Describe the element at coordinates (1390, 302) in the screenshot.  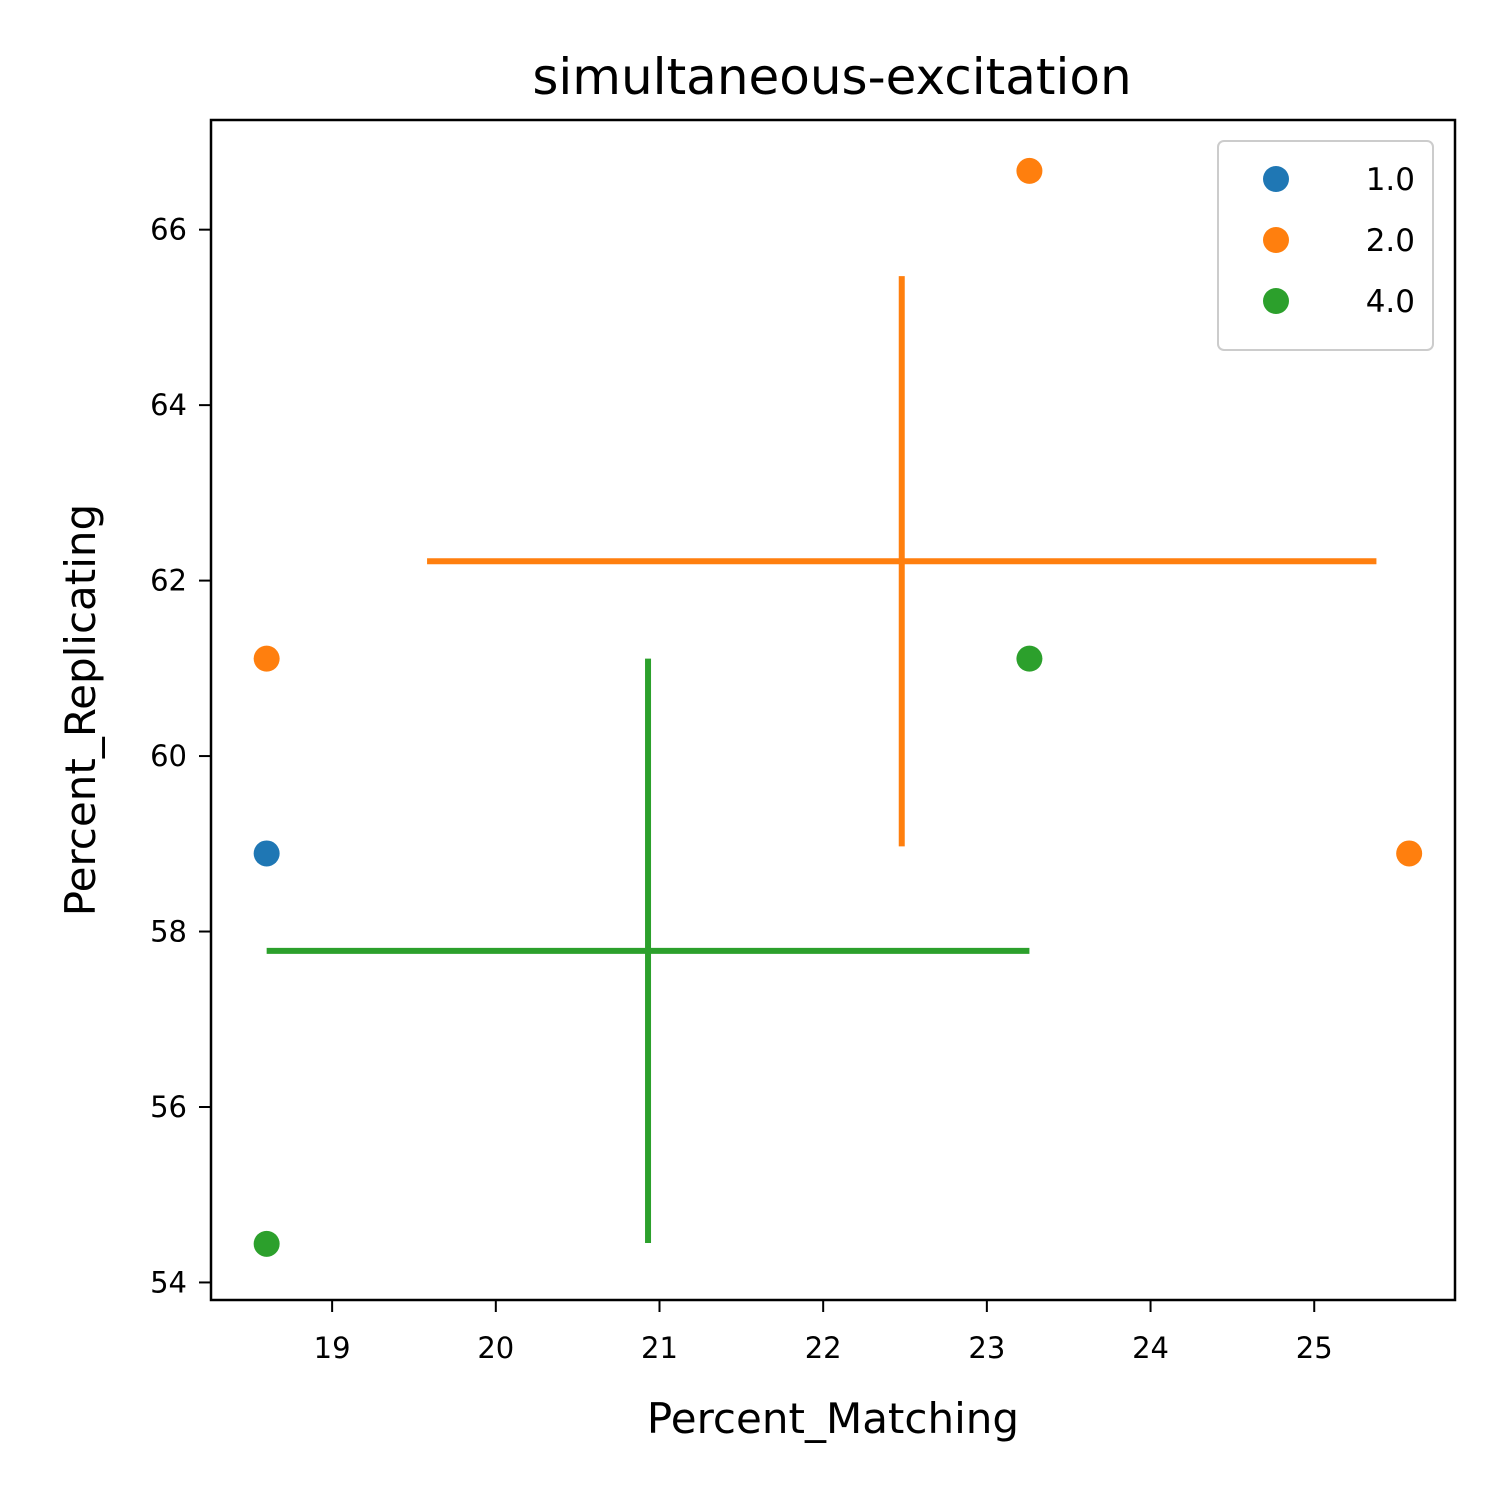
I see `legend-label-4.0: 4.0` at that location.